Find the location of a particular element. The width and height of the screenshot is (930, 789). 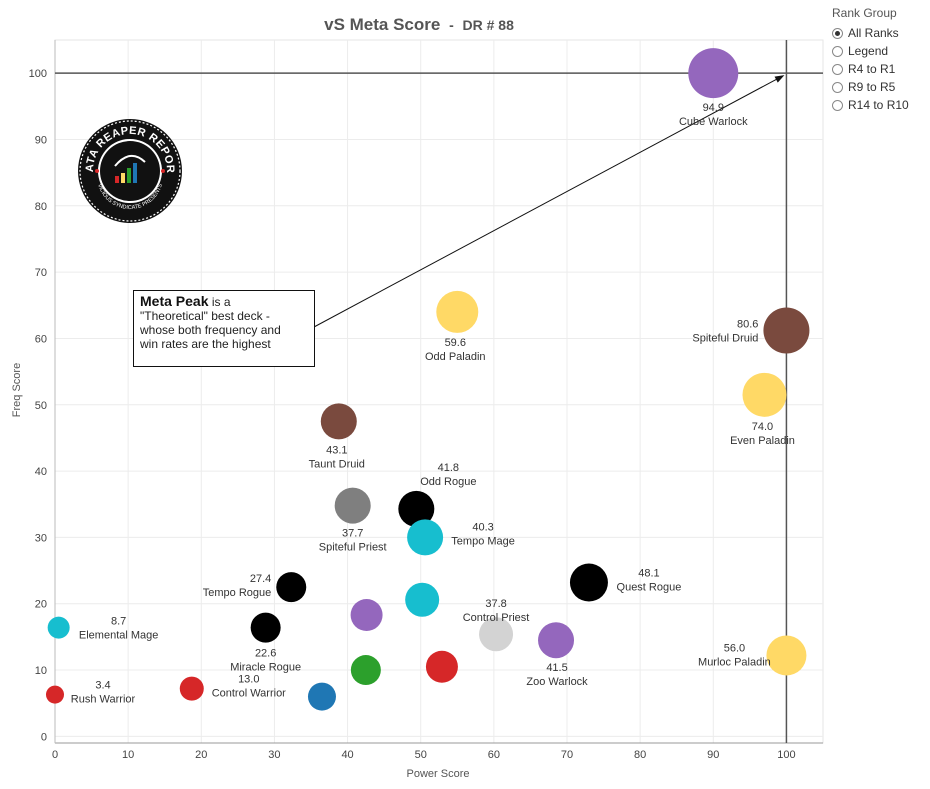

deck-name-label: Murloc Paladin is located at coordinates (734, 662).